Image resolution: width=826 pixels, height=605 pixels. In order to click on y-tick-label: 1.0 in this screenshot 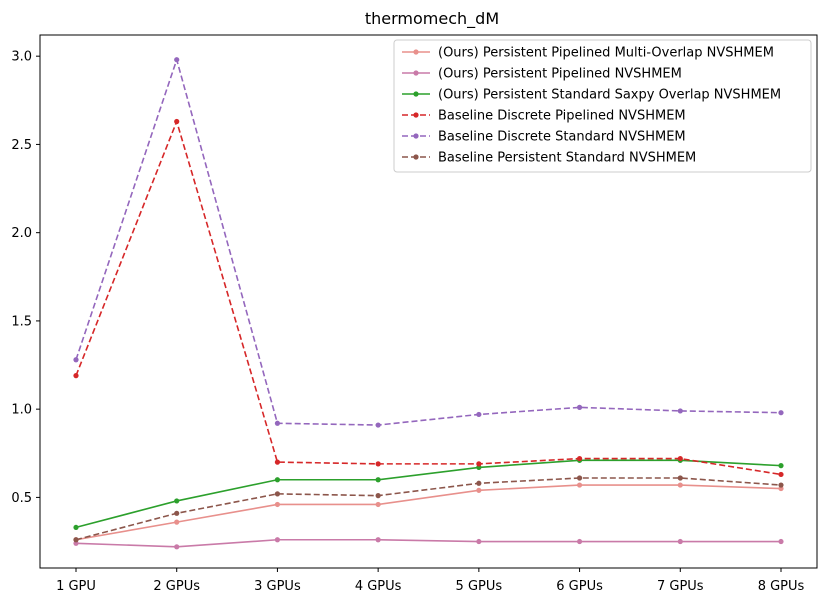, I will do `click(21, 410)`.